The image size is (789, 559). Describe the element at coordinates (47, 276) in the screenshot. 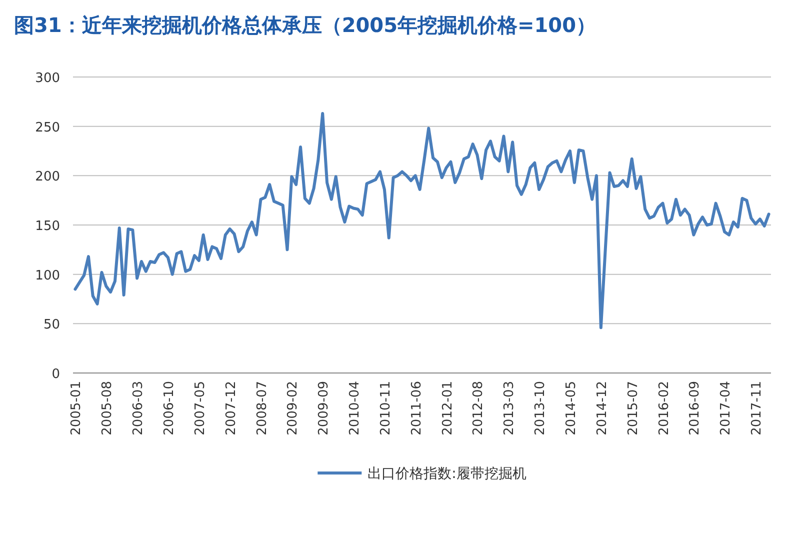

I see `y-tick-label: 100` at that location.